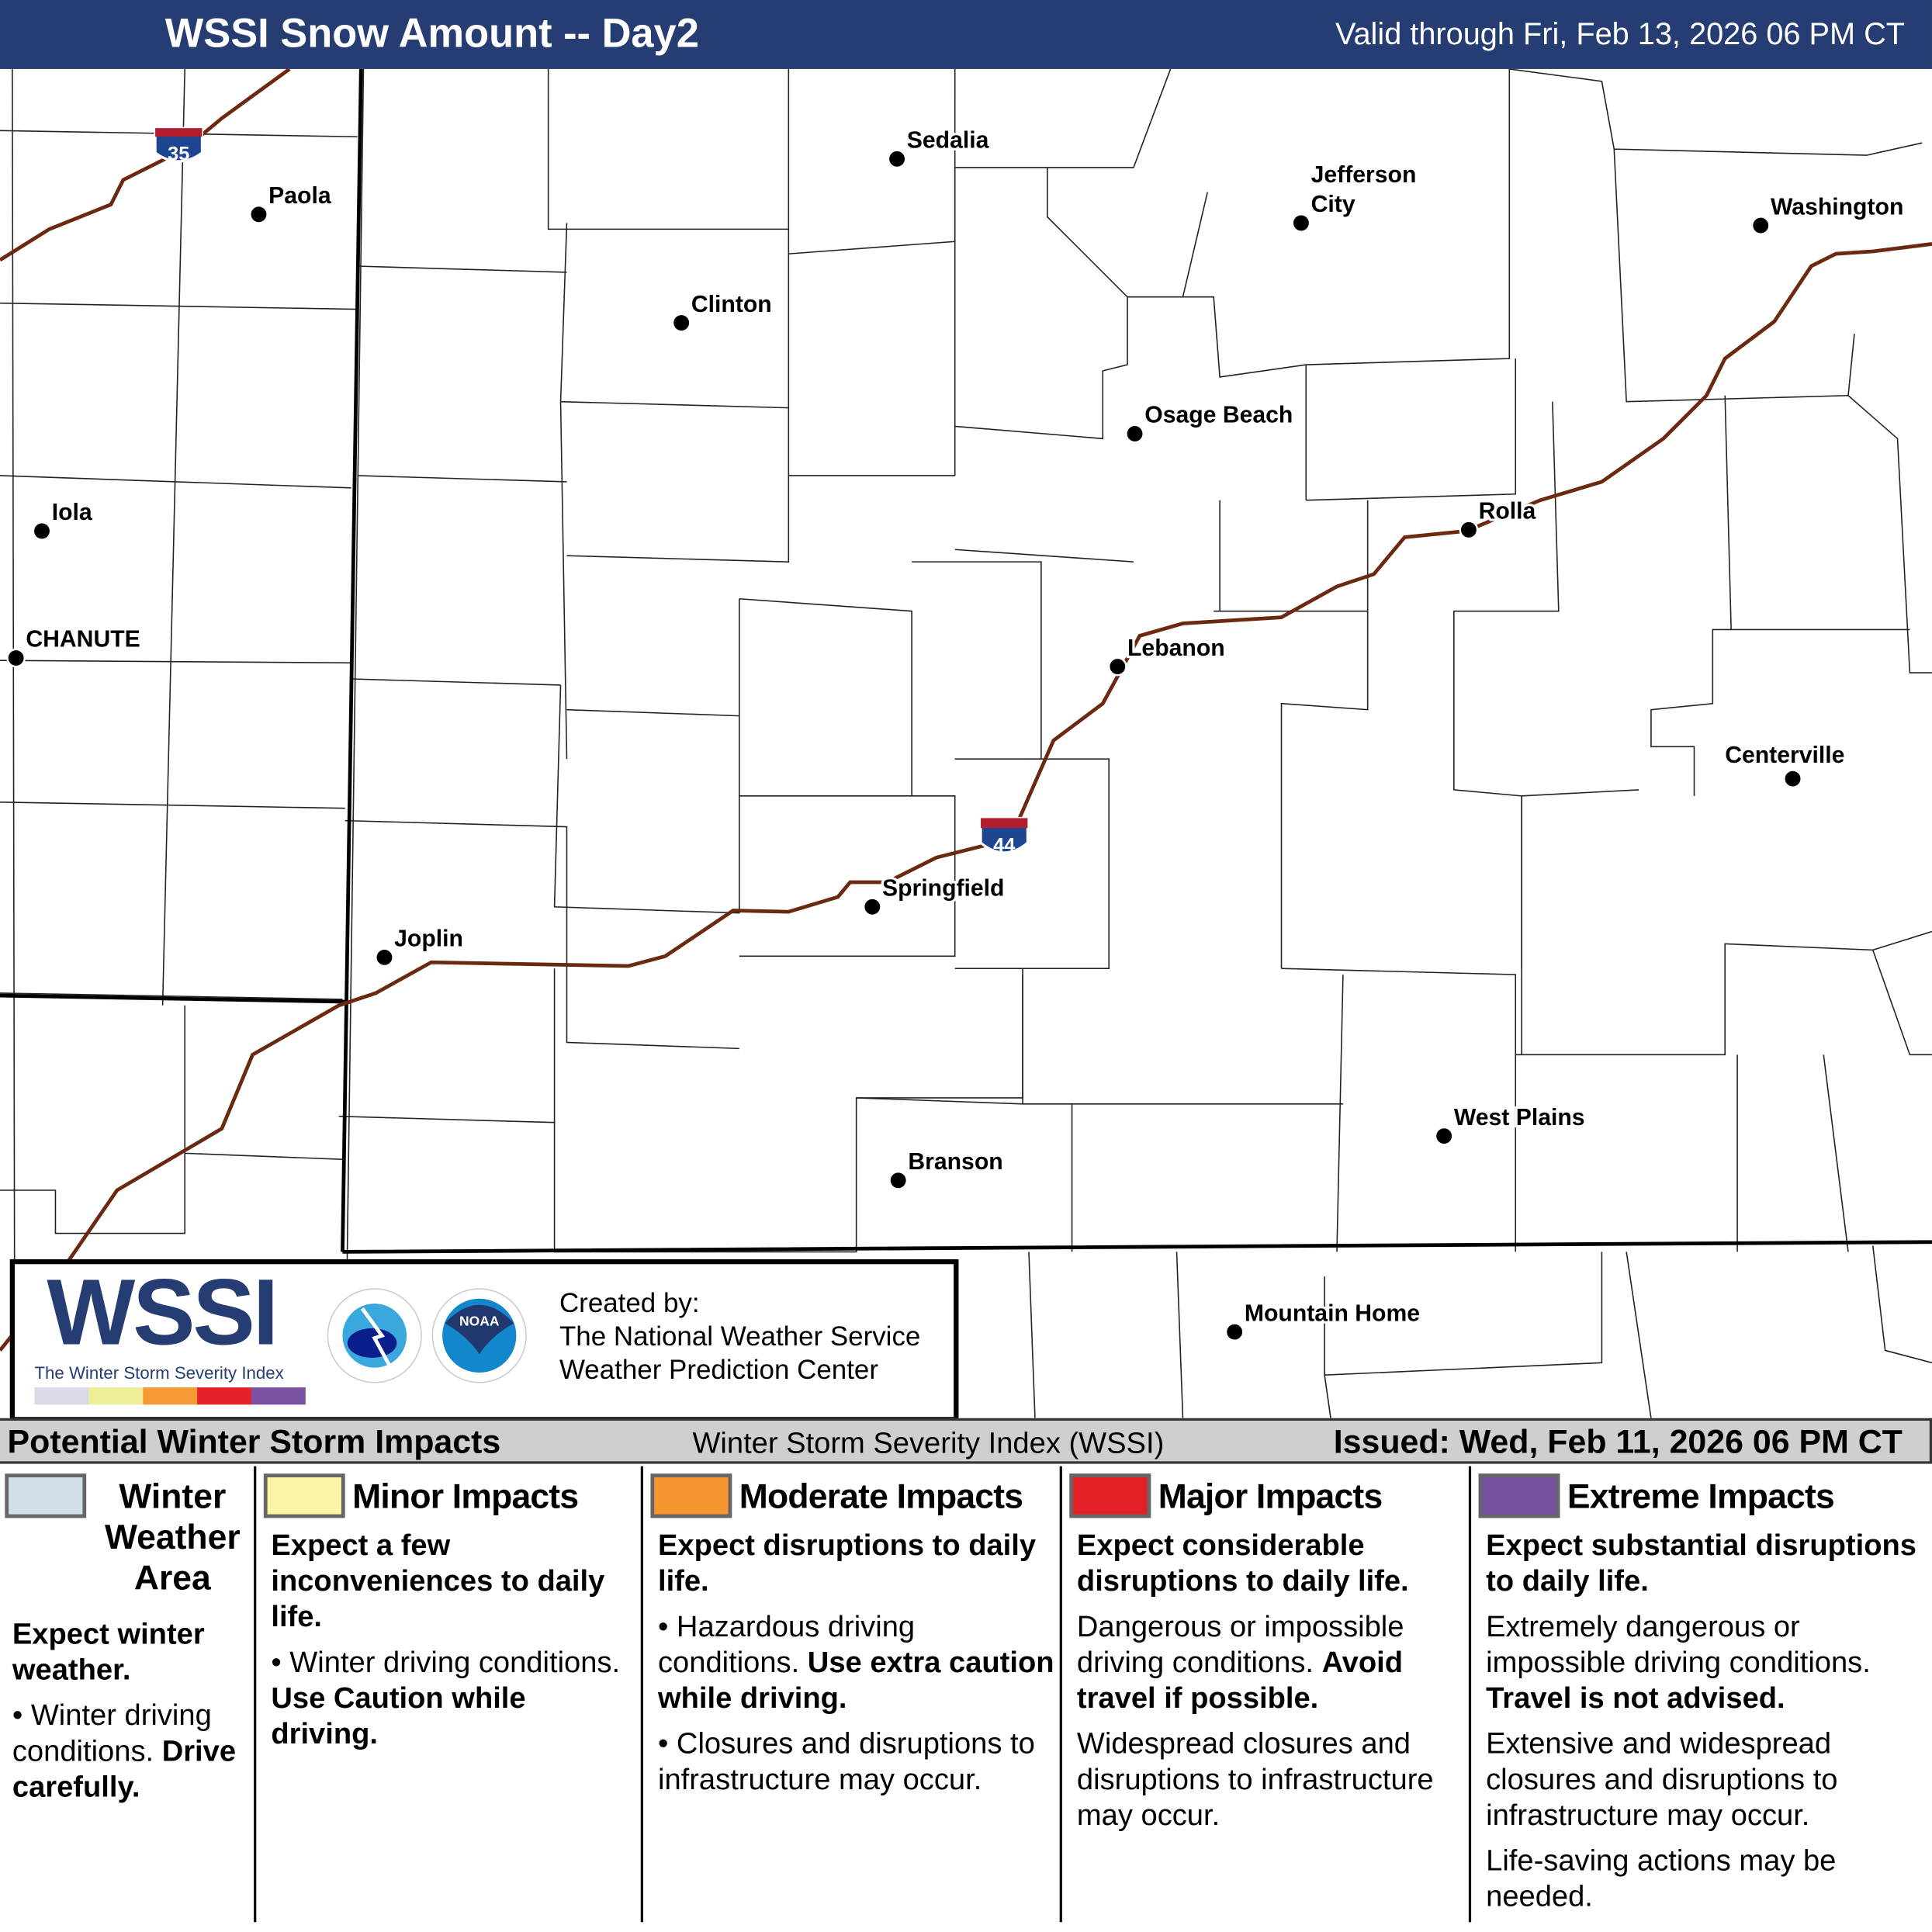 The width and height of the screenshot is (1932, 1932). I want to click on legend-text: Hazardous driving conditions., so click(786, 1645).